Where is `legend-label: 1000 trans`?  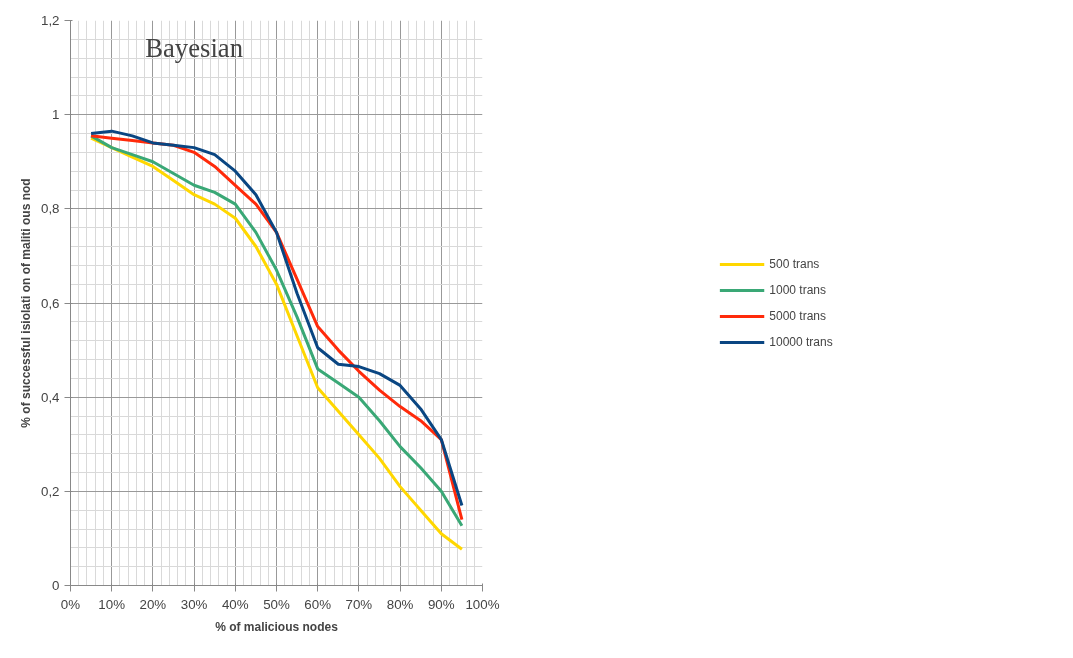 legend-label: 1000 trans is located at coordinates (798, 289).